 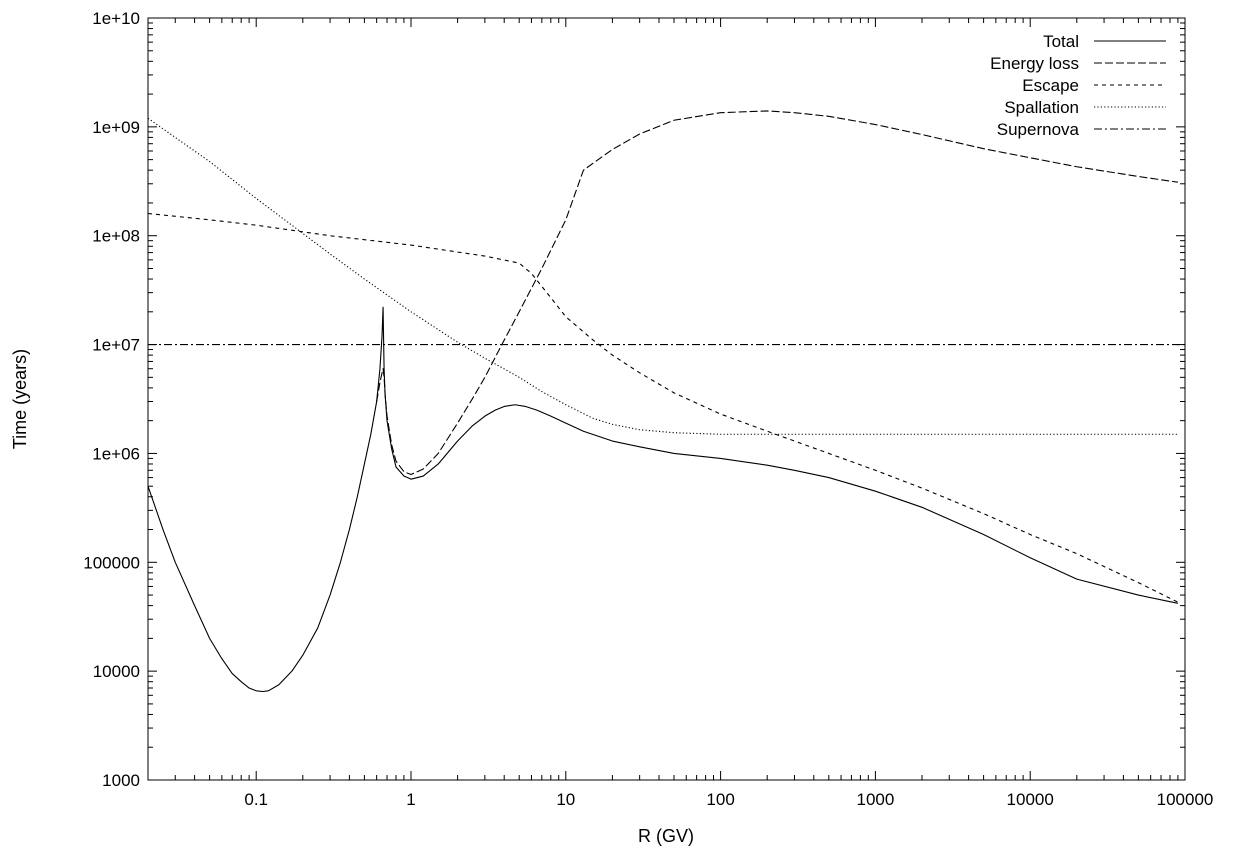 I want to click on x-tick-label: 0.1, so click(x=256, y=799).